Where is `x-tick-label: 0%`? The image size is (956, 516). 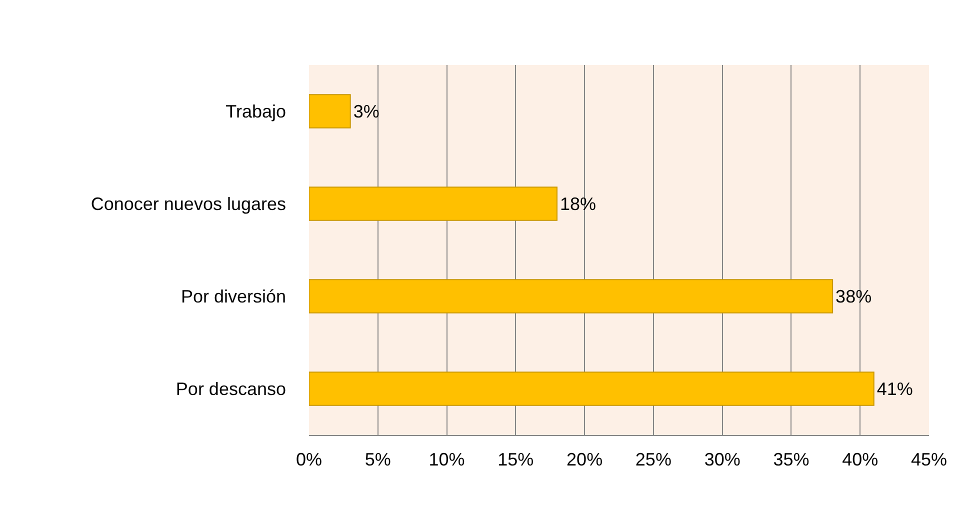
x-tick-label: 0% is located at coordinates (309, 460).